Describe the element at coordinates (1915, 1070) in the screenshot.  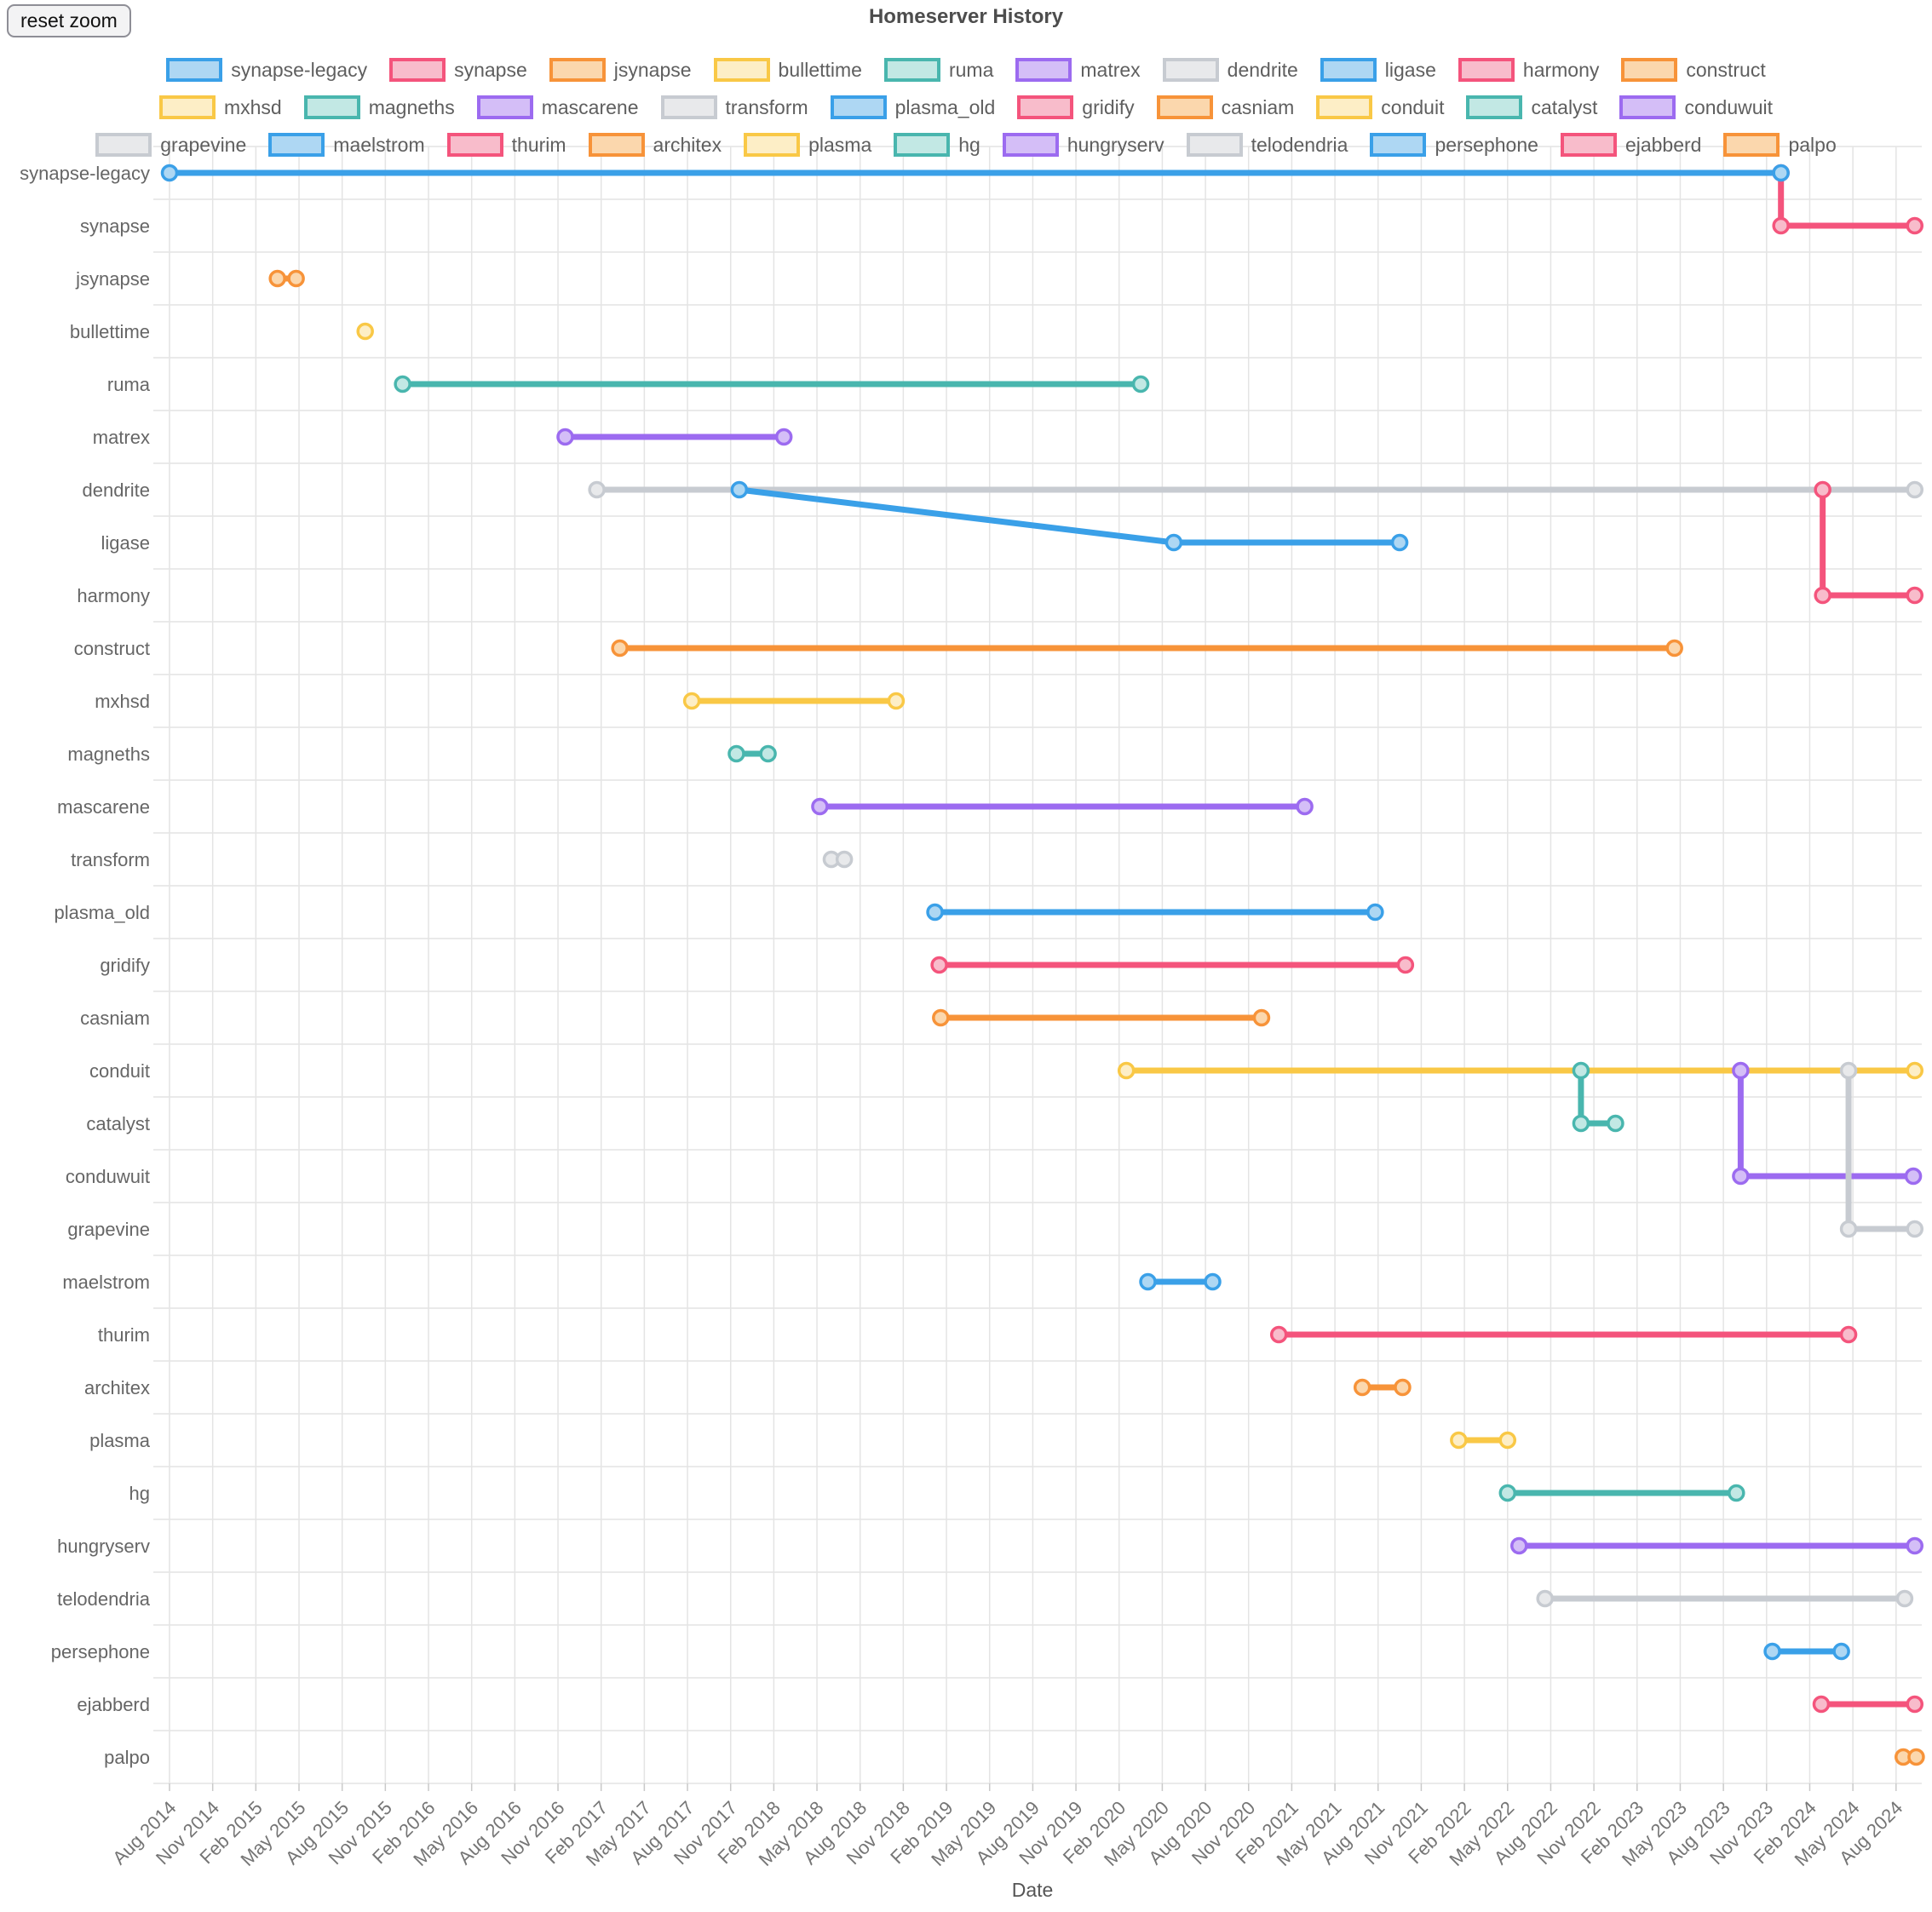
I see `end-dot-conduit` at that location.